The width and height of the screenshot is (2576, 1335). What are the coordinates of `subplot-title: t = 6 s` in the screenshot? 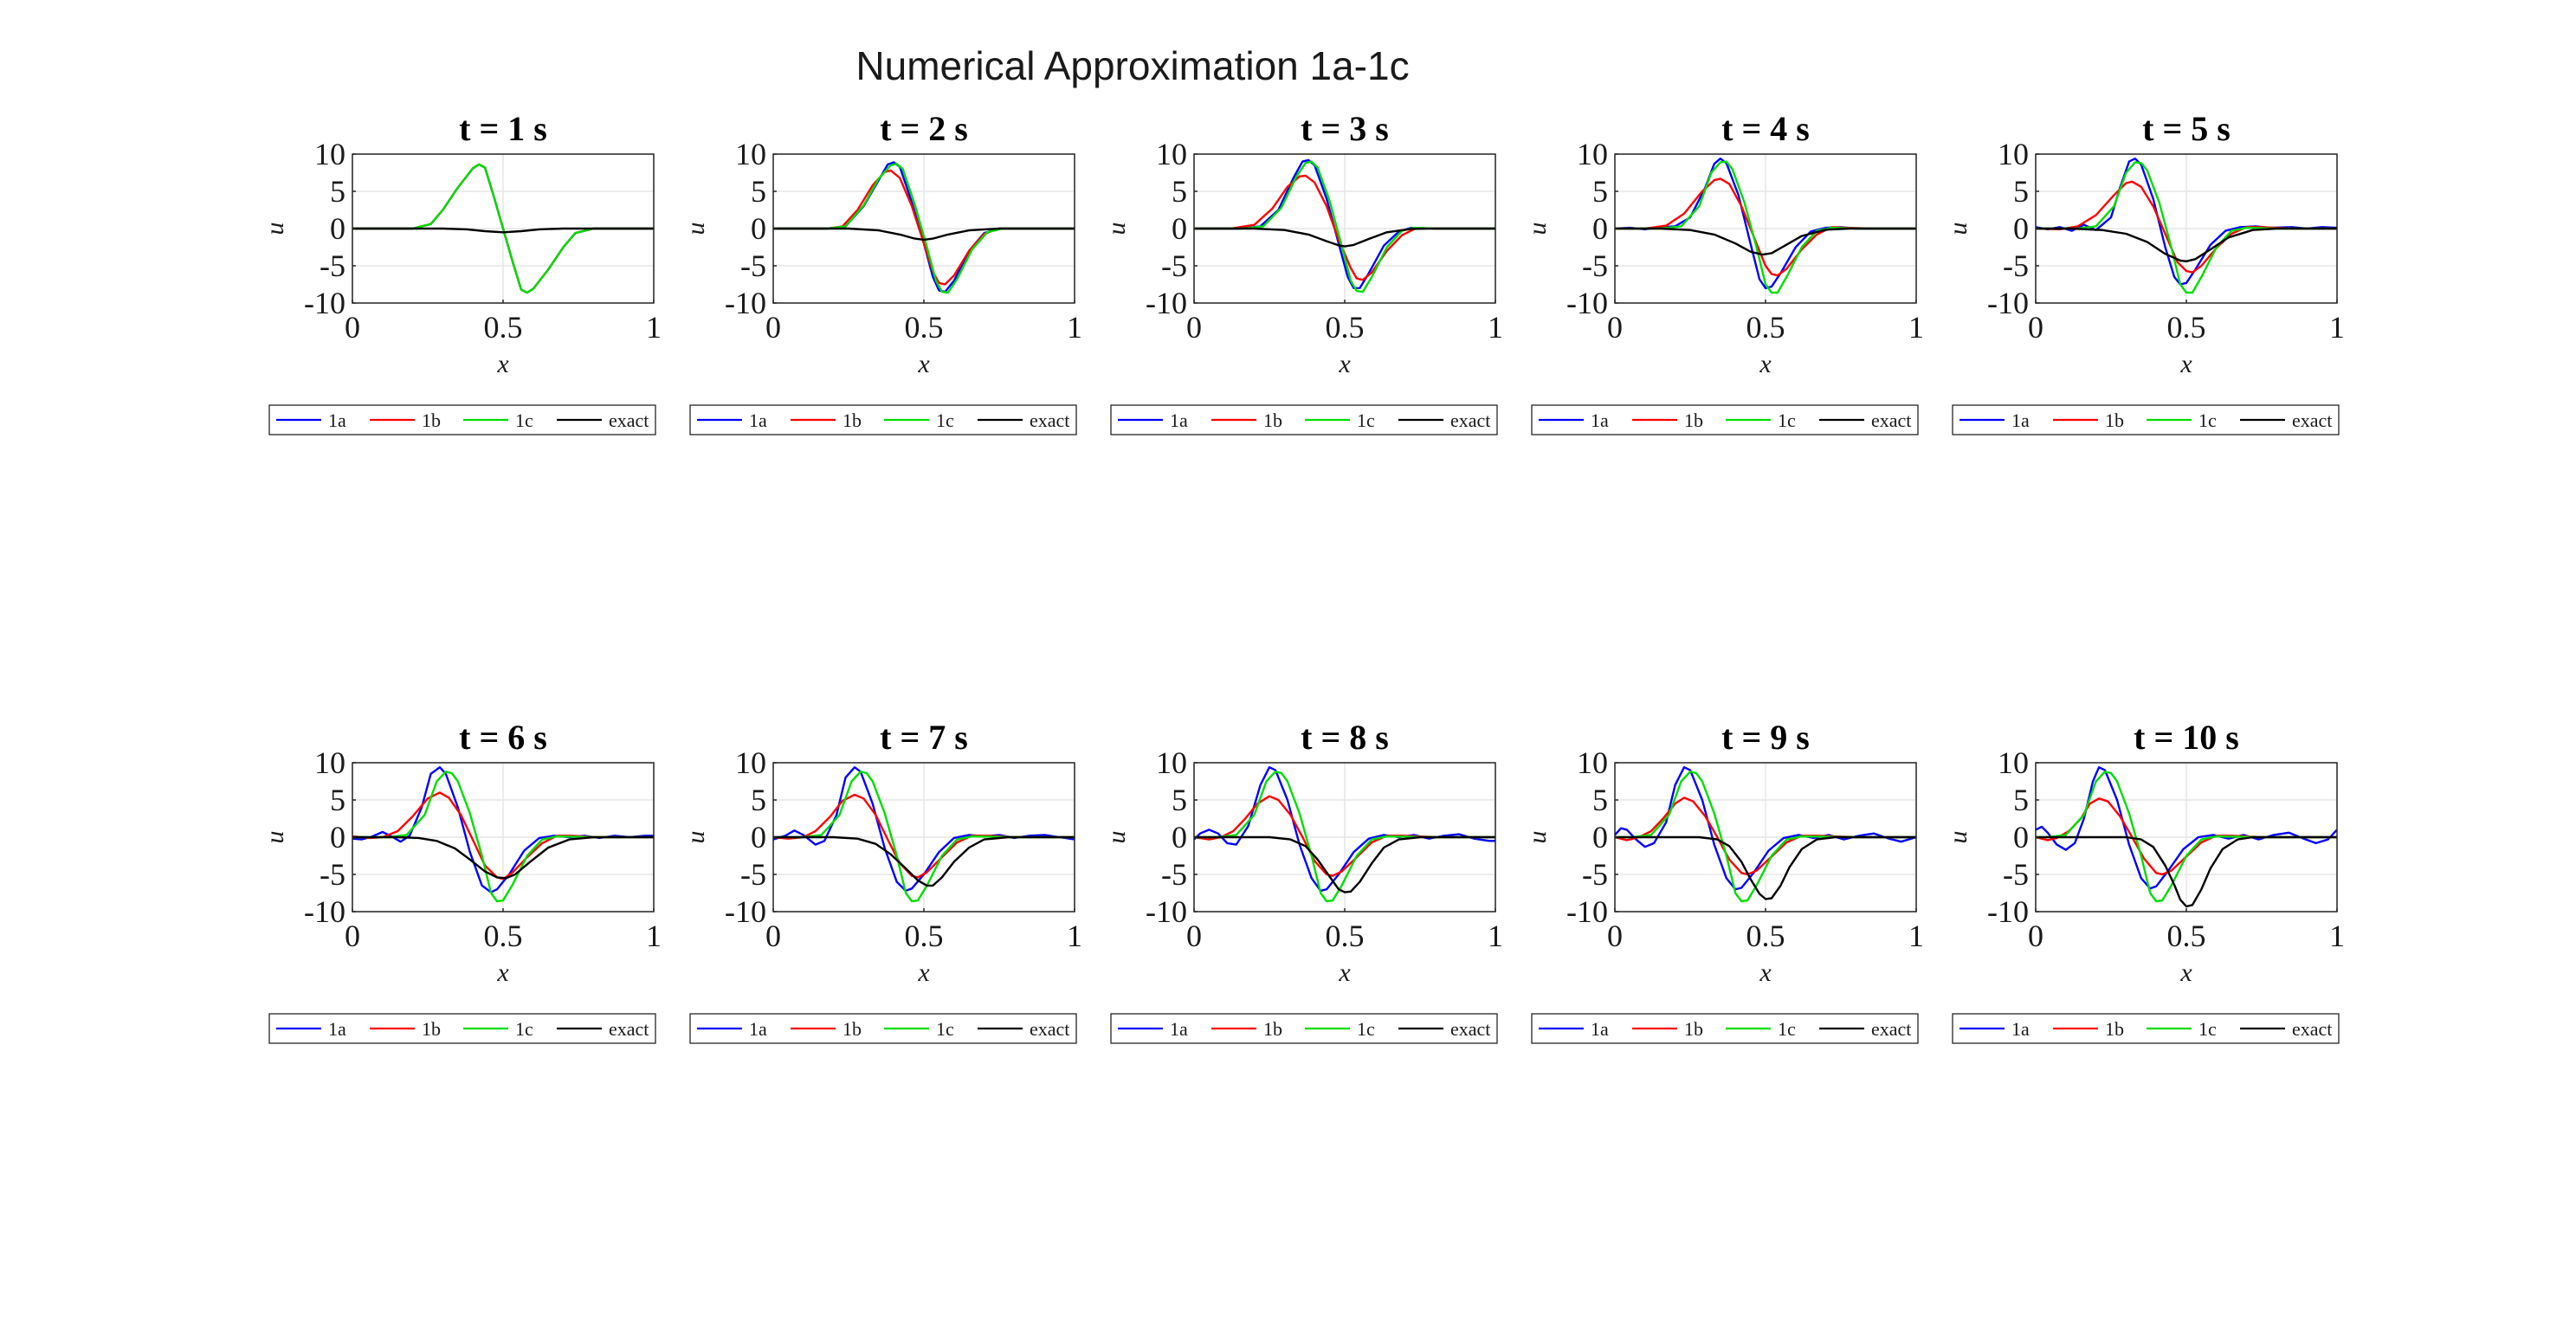 It's located at (503, 738).